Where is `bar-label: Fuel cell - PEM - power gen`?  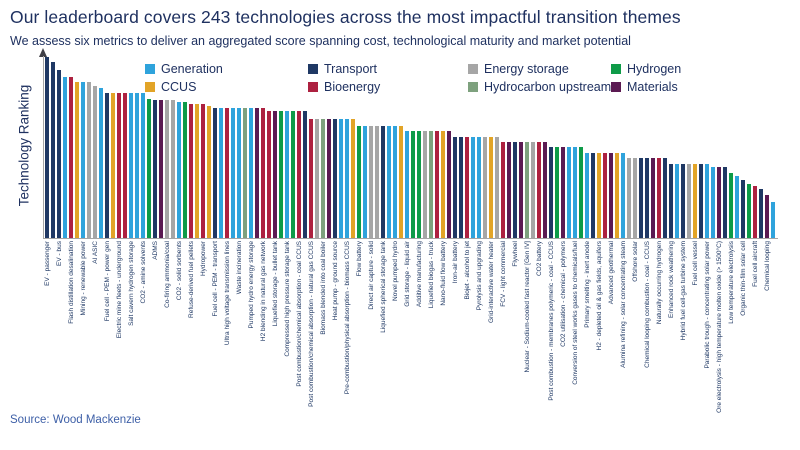
bar-label: Fuel cell - PEM - power gen is located at coordinates (107, 281).